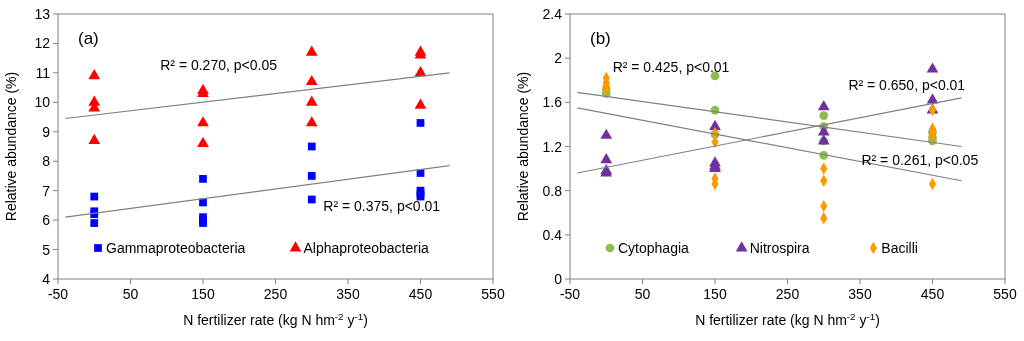 This screenshot has width=1024, height=341. Describe the element at coordinates (654, 248) in the screenshot. I see `legend-label: Cytophagia` at that location.